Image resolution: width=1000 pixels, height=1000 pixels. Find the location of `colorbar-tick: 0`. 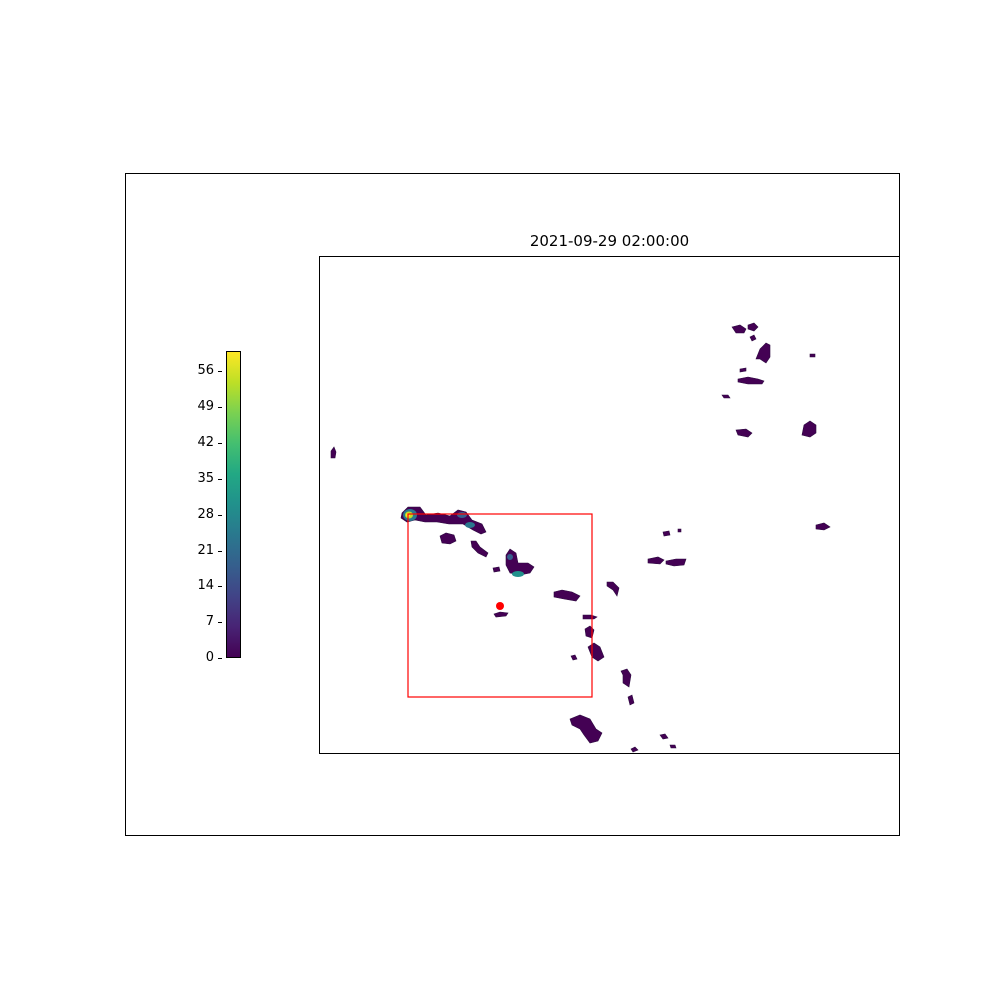

colorbar-tick: 0 is located at coordinates (112, 658).